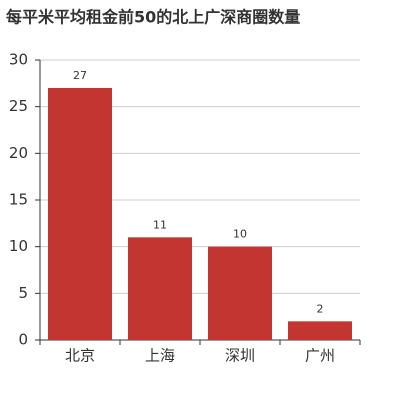 The height and width of the screenshot is (400, 400). Describe the element at coordinates (240, 234) in the screenshot. I see `value-label: 10` at that location.